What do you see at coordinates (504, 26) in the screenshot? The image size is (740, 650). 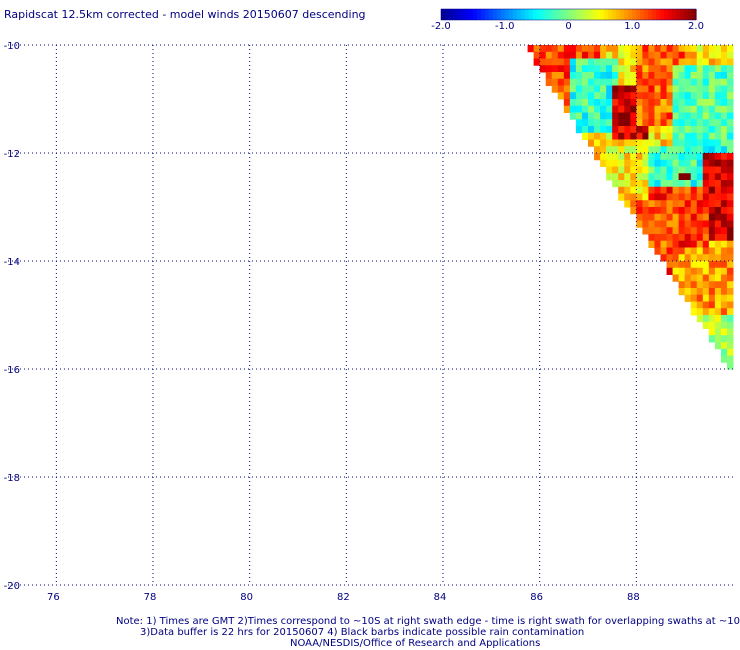 I see `colorbar-tick-label: -1.0` at bounding box center [504, 26].